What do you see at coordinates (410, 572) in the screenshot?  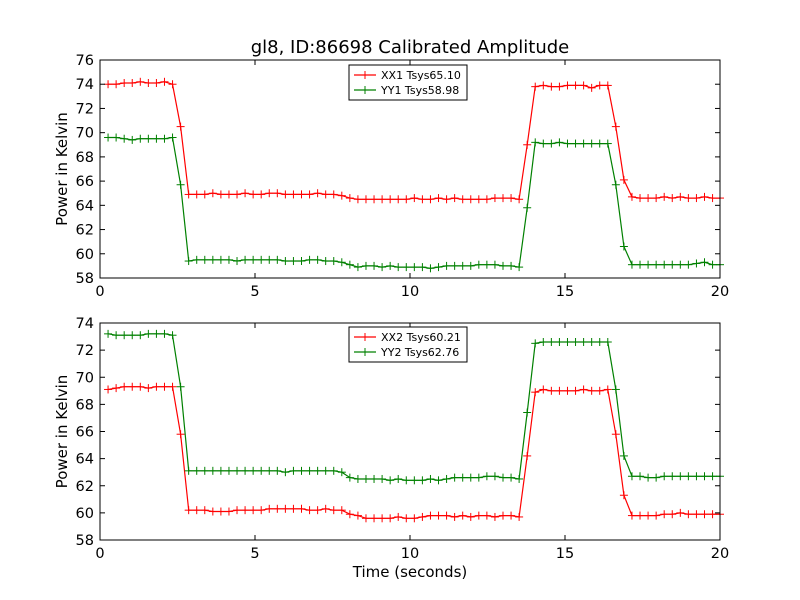 I see `x-axis-label: Time (seconds)` at bounding box center [410, 572].